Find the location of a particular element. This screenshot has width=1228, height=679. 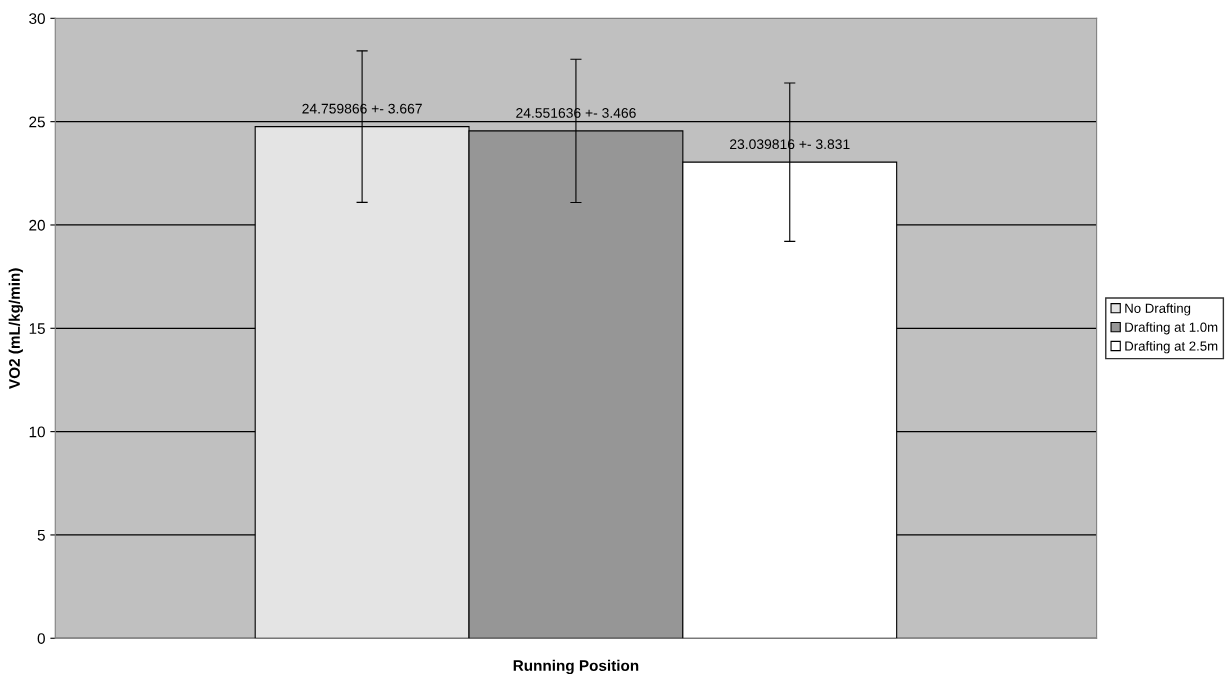

x-axis-title: Running Position is located at coordinates (576, 667).